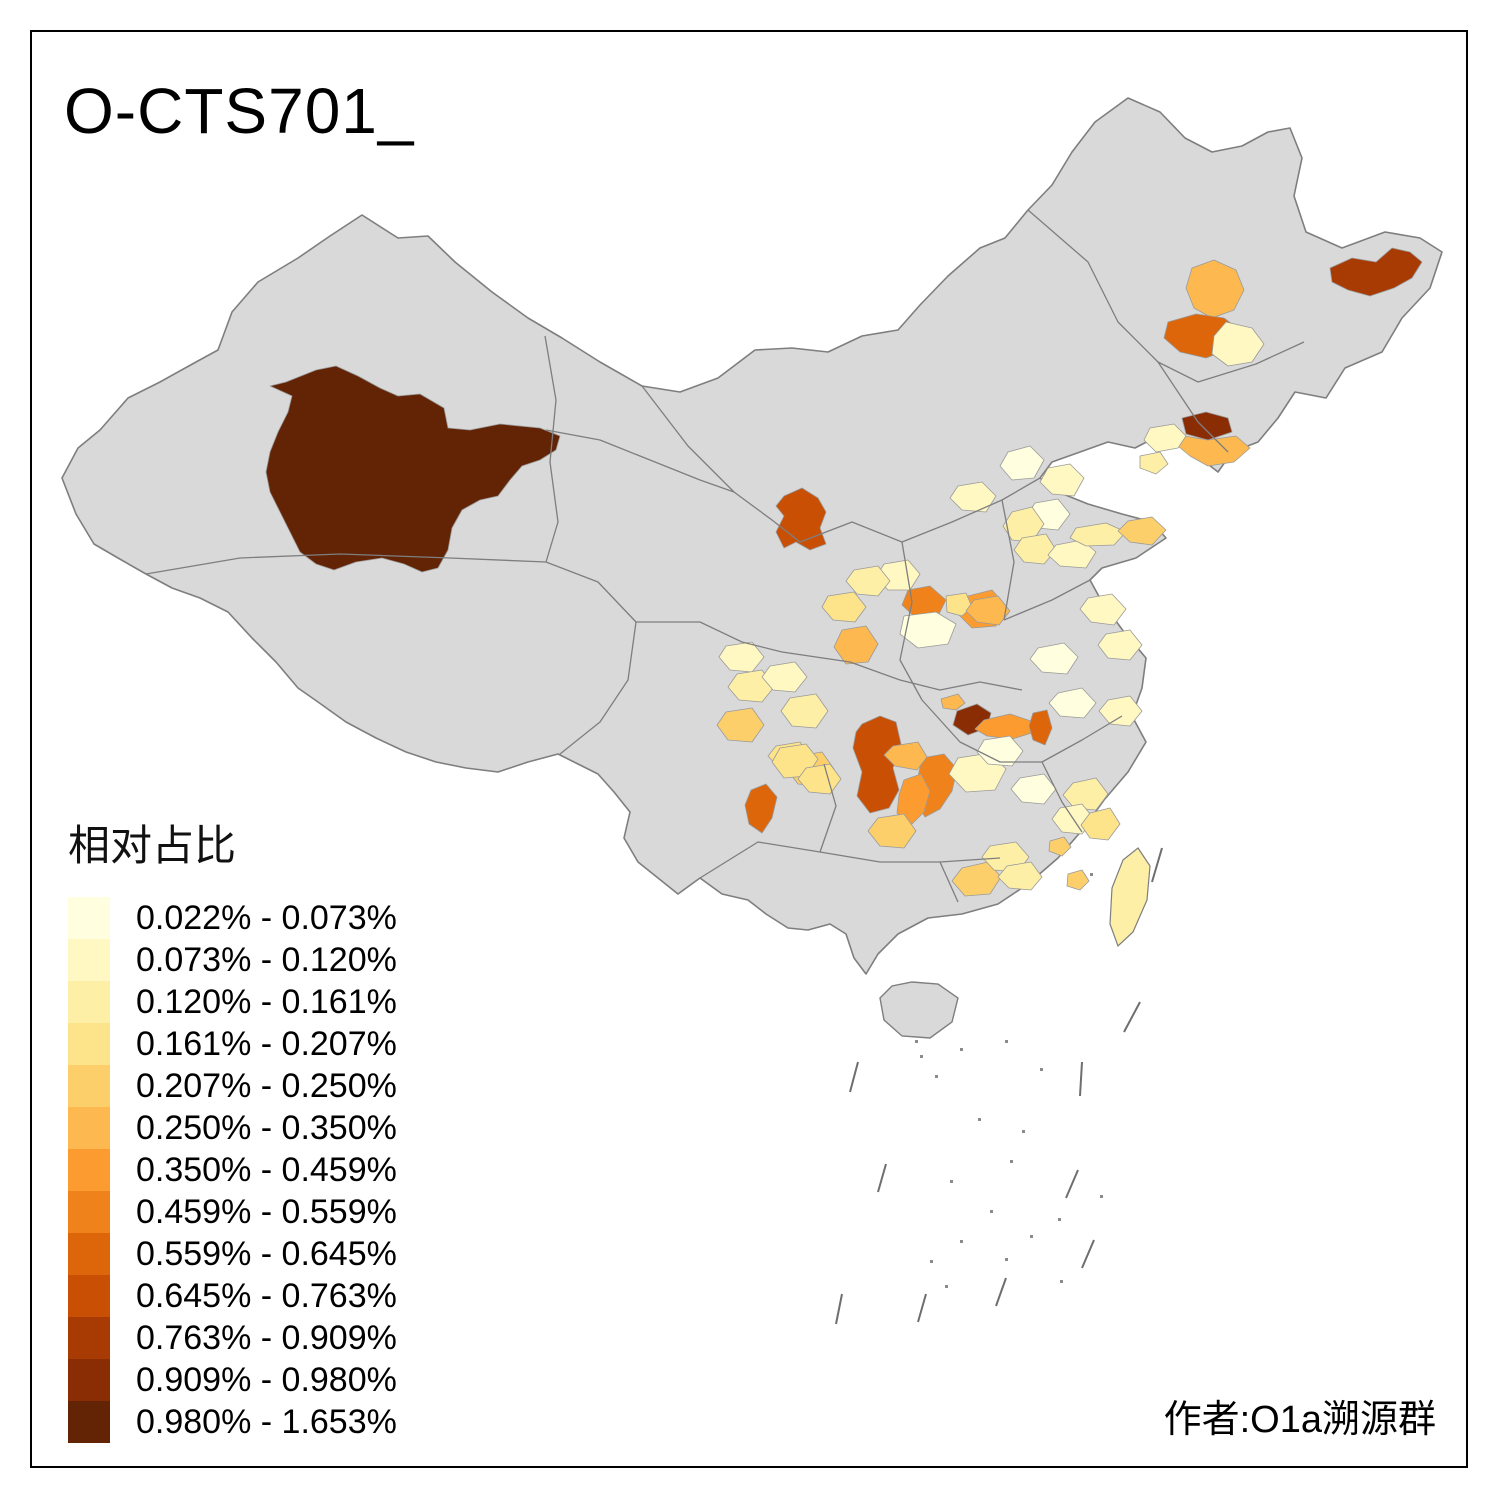 The width and height of the screenshot is (1500, 1500). Describe the element at coordinates (266, 1044) in the screenshot. I see `legend-label: 0.161% - 0.207%` at that location.